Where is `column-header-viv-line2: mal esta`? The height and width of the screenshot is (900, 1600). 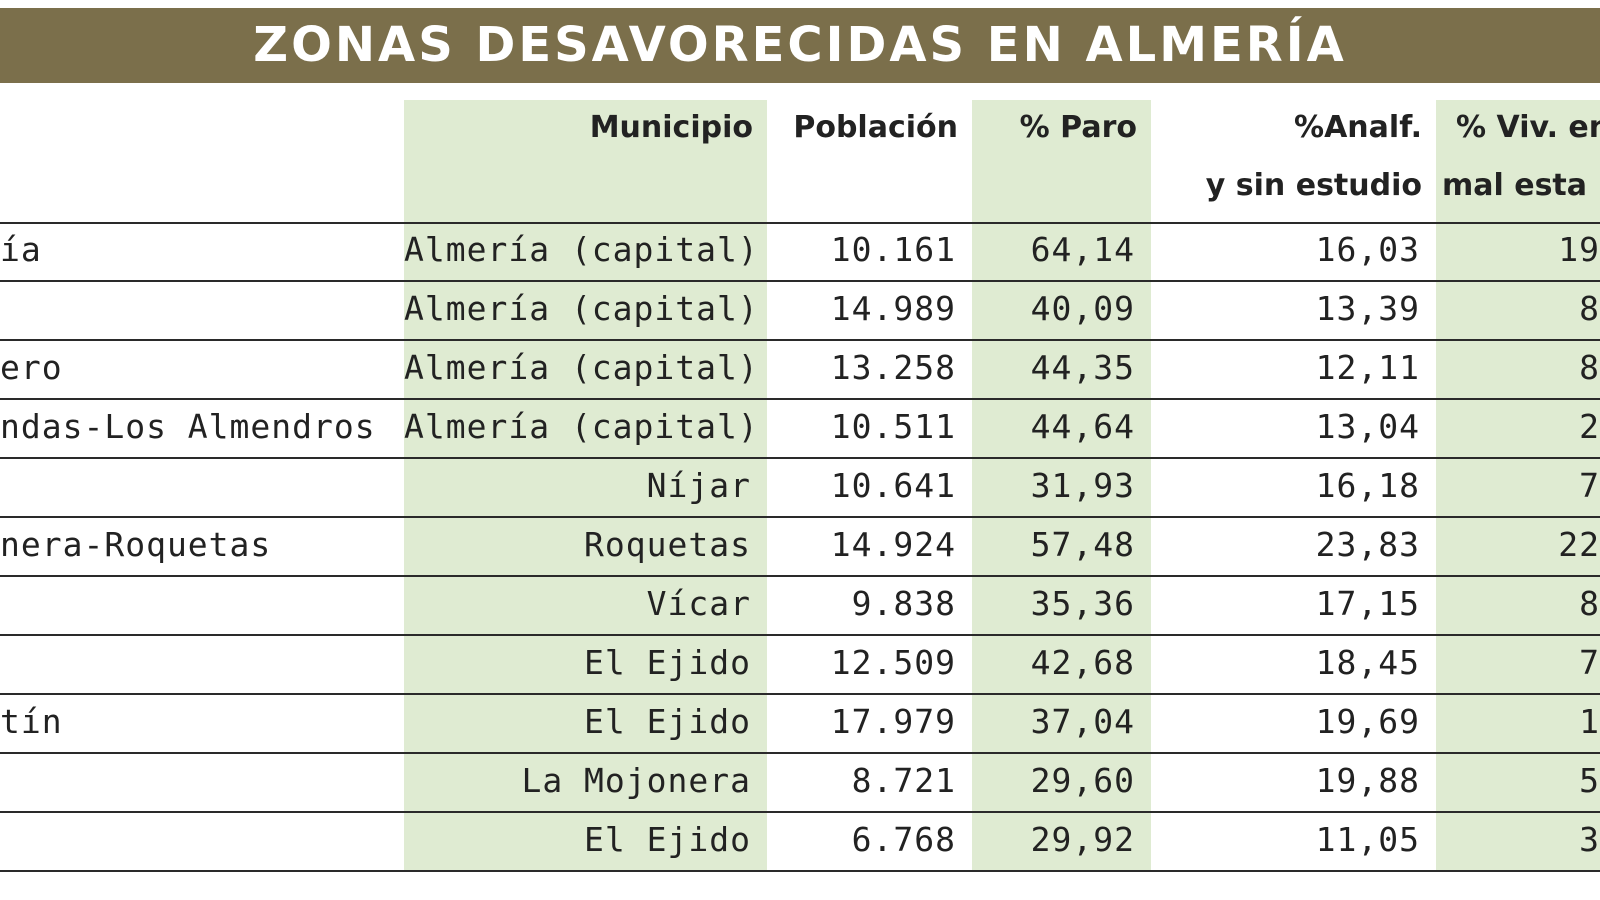
column-header-viv-line2: mal esta is located at coordinates (1515, 185).